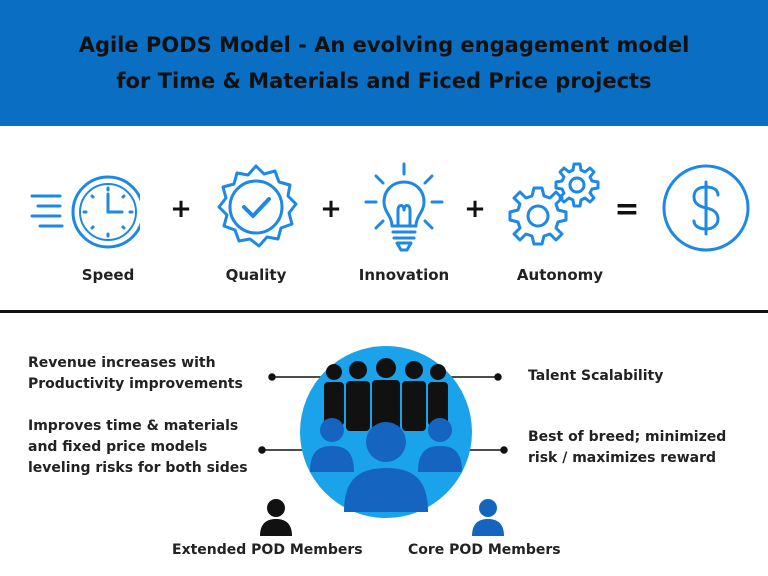 This screenshot has width=768, height=576. What do you see at coordinates (404, 208) in the screenshot?
I see `lightbulb-icon` at bounding box center [404, 208].